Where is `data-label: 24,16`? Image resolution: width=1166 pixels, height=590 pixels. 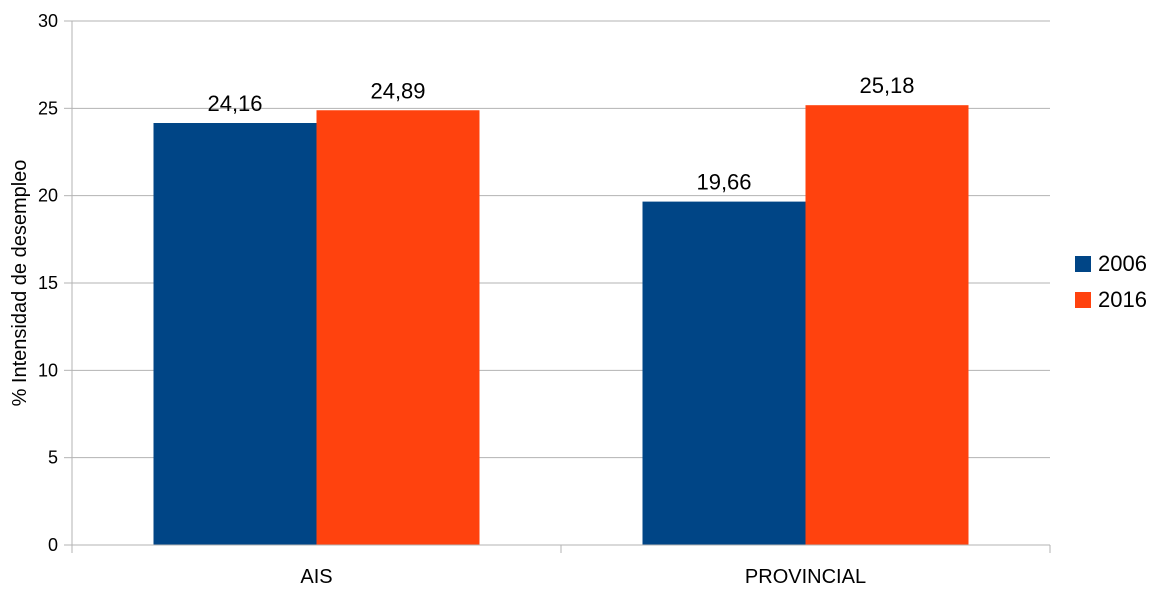 data-label: 24,16 is located at coordinates (234, 103).